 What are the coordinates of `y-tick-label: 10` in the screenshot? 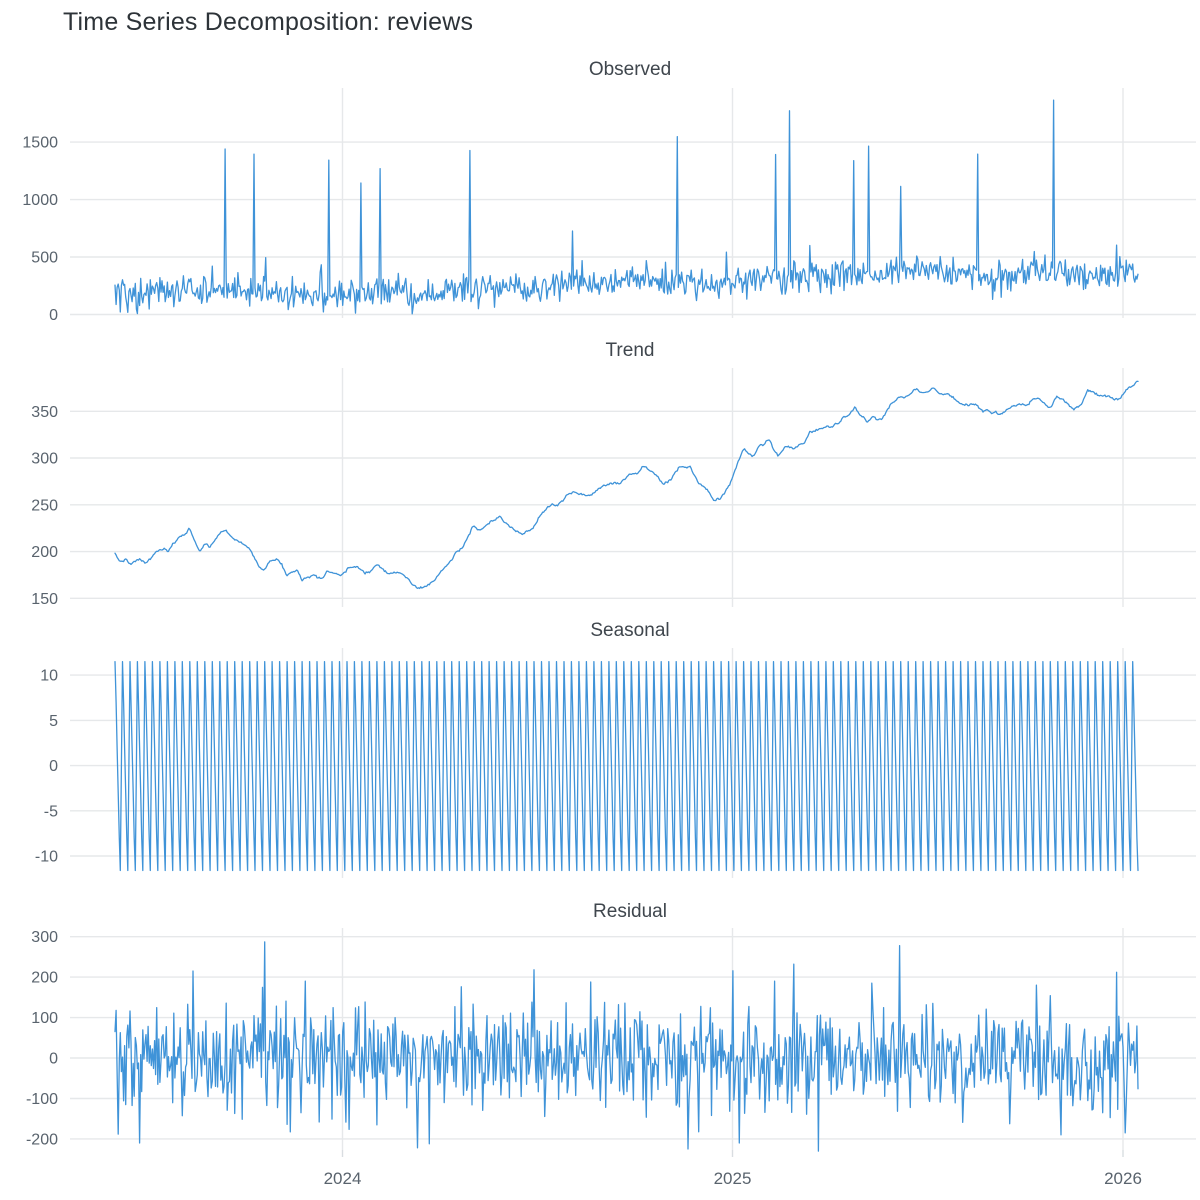 It's located at (49, 676).